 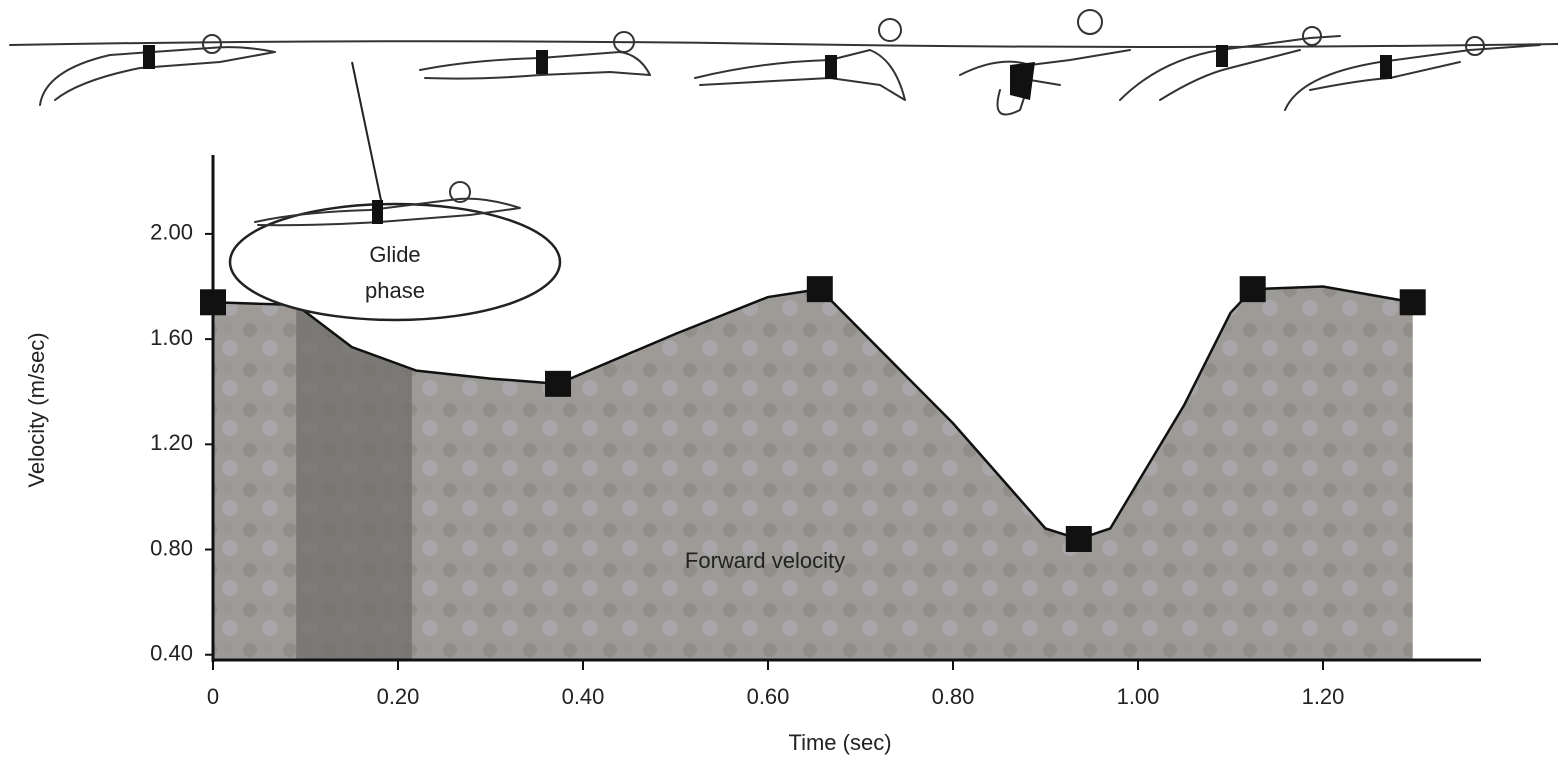 What do you see at coordinates (1138, 696) in the screenshot?
I see `x-tick-label: 1.00` at bounding box center [1138, 696].